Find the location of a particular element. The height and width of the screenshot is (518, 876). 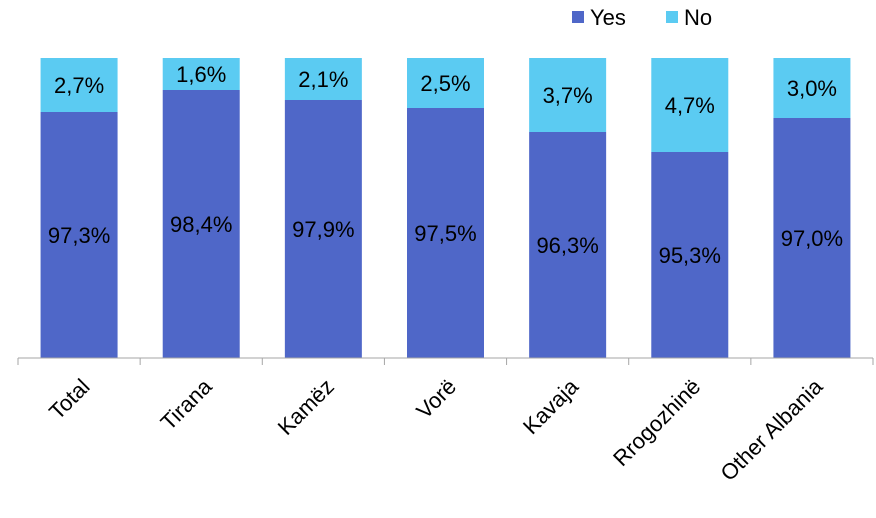

legend: Yes No is located at coordinates (642, 17).